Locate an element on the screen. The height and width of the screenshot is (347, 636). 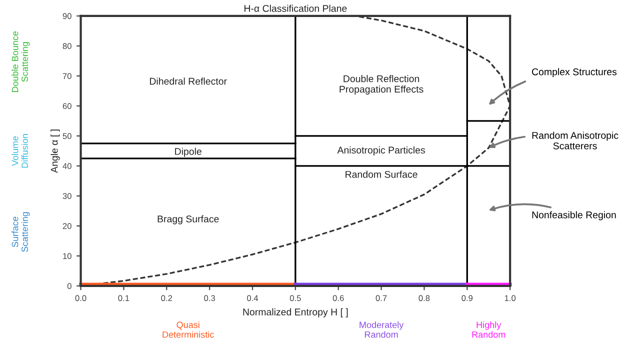
text: Moderately Random is located at coordinates (382, 329).